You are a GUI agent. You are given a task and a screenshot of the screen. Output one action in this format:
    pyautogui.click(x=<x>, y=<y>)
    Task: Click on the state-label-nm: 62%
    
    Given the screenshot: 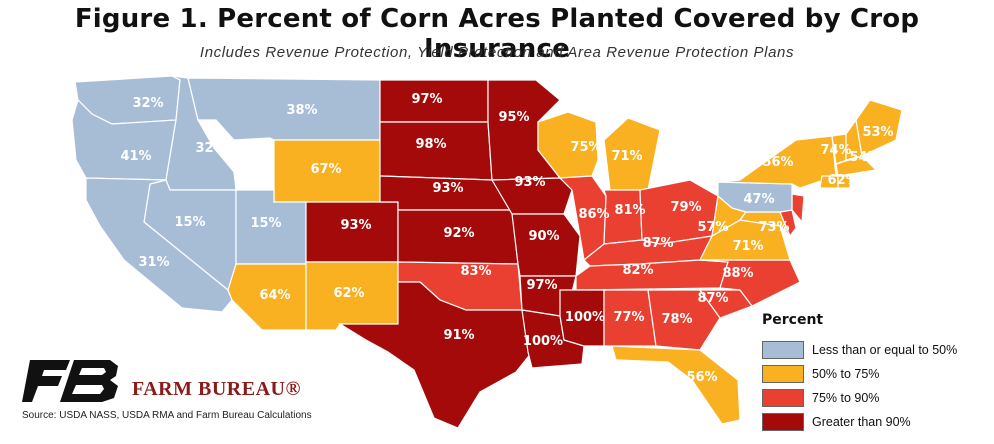 What is the action you would take?
    pyautogui.click(x=348, y=293)
    